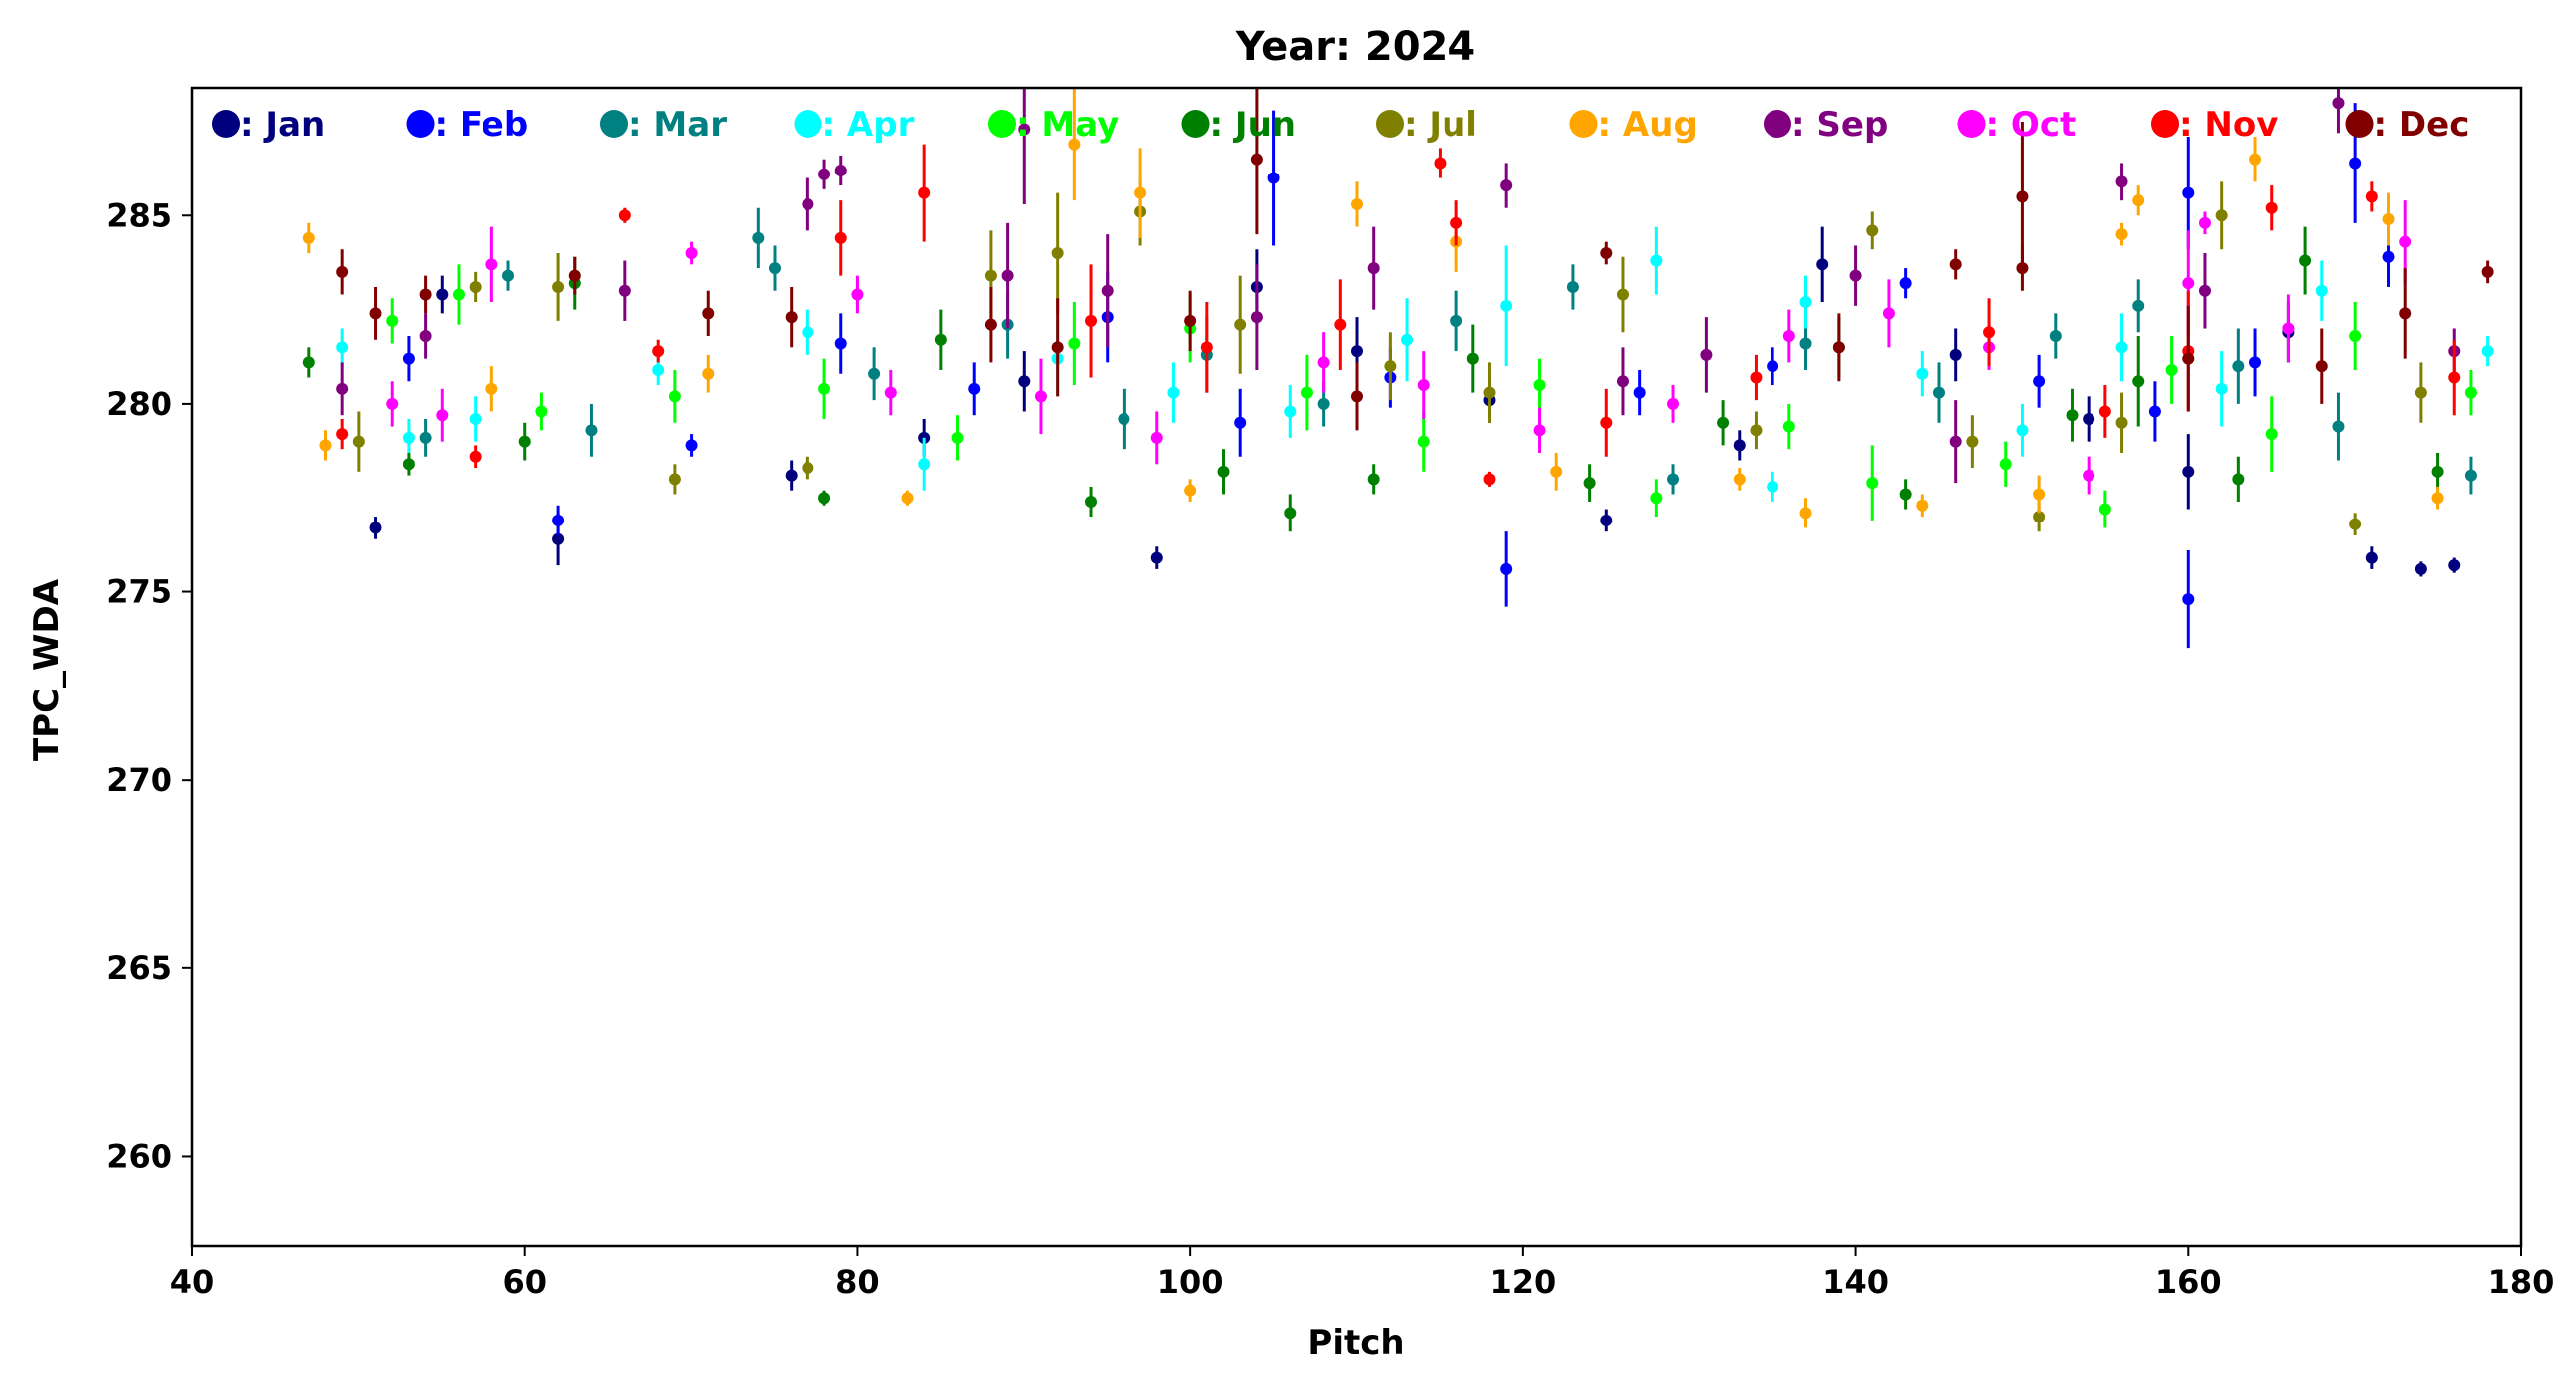 This screenshot has height=1391, width=2576. I want to click on y-tick-label: 280, so click(139, 404).